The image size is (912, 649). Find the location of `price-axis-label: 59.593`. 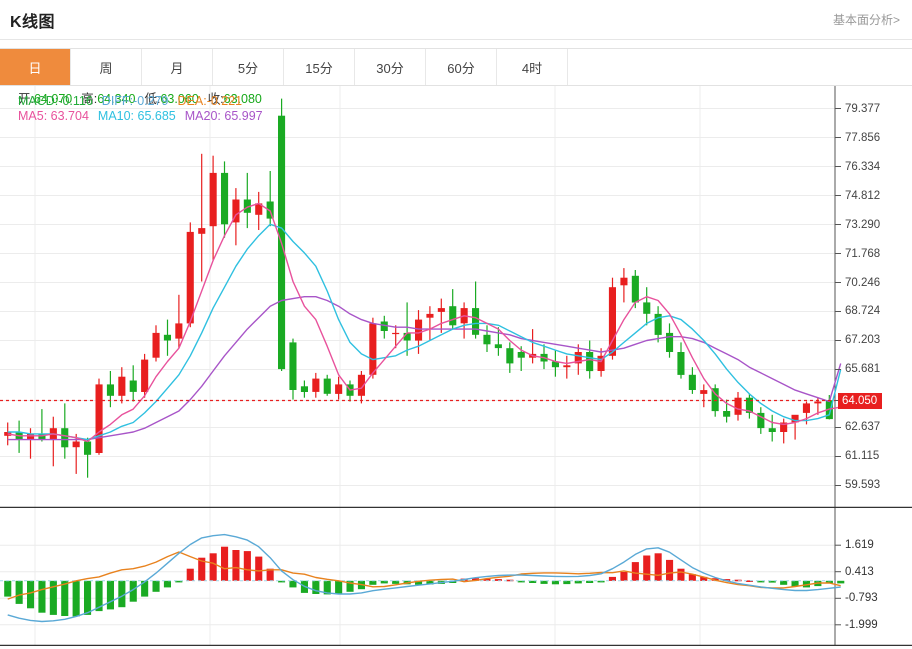

price-axis-label: 59.593 is located at coordinates (863, 485).